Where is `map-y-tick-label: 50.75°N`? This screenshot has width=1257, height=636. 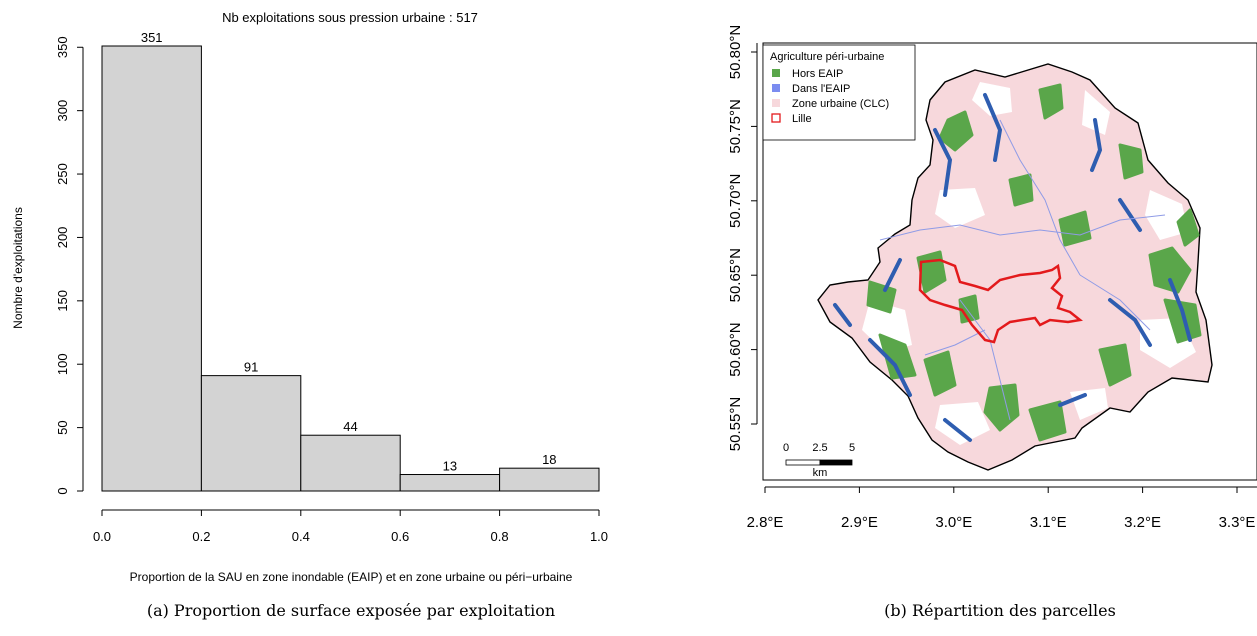 map-y-tick-label: 50.75°N is located at coordinates (735, 126).